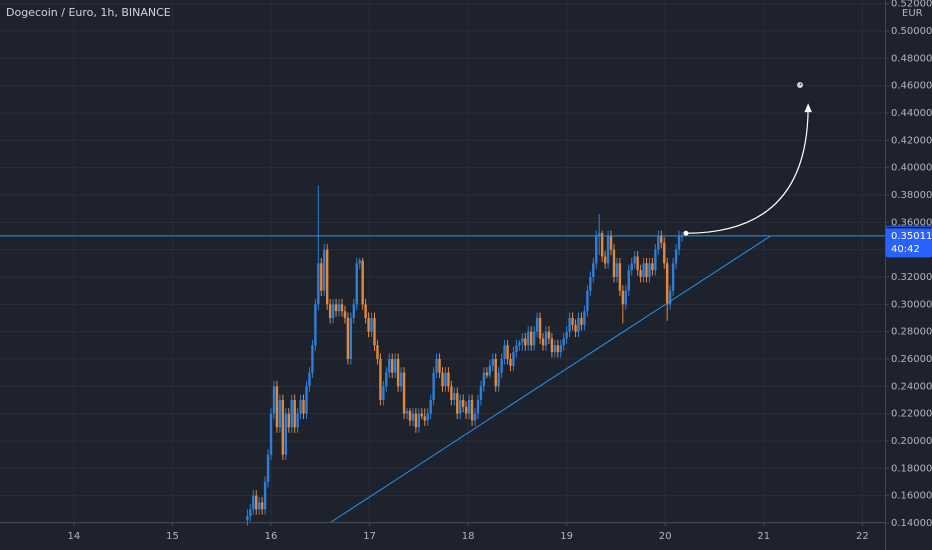 The image size is (932, 550). What do you see at coordinates (911, 332) in the screenshot?
I see `y-tick-label: 0.28000` at bounding box center [911, 332].